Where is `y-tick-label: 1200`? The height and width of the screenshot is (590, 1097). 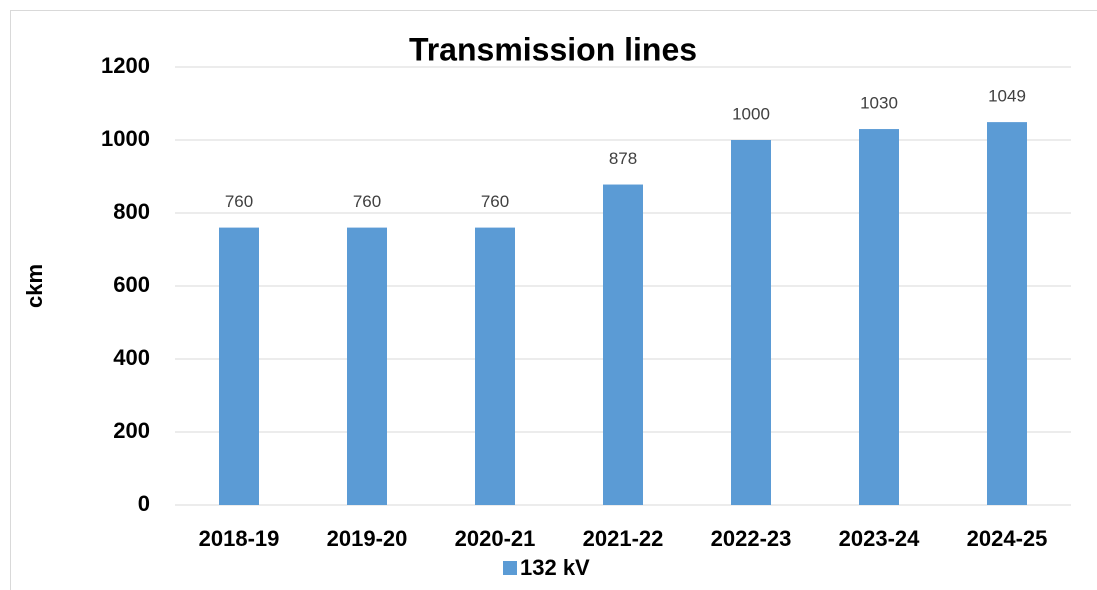 y-tick-label: 1200 is located at coordinates (125, 65).